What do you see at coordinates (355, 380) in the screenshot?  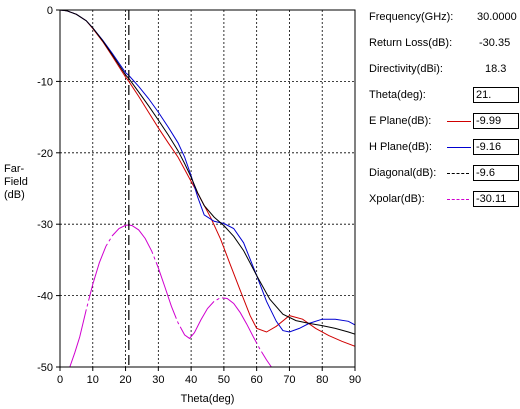 I see `x-tick-label: 90` at bounding box center [355, 380].